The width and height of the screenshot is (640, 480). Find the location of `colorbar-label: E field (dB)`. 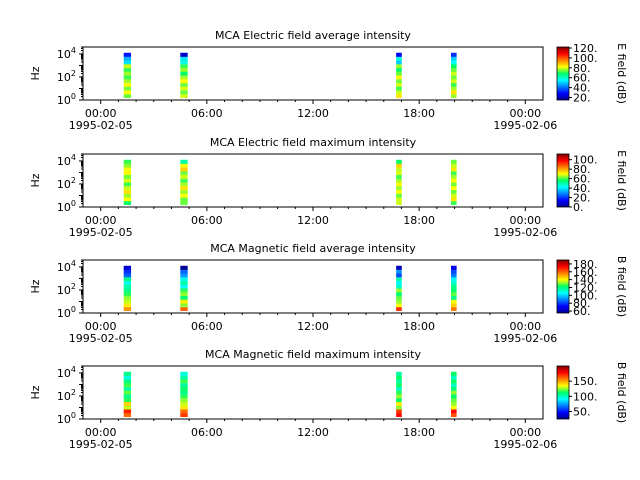

colorbar-label: E field (dB) is located at coordinates (621, 73).